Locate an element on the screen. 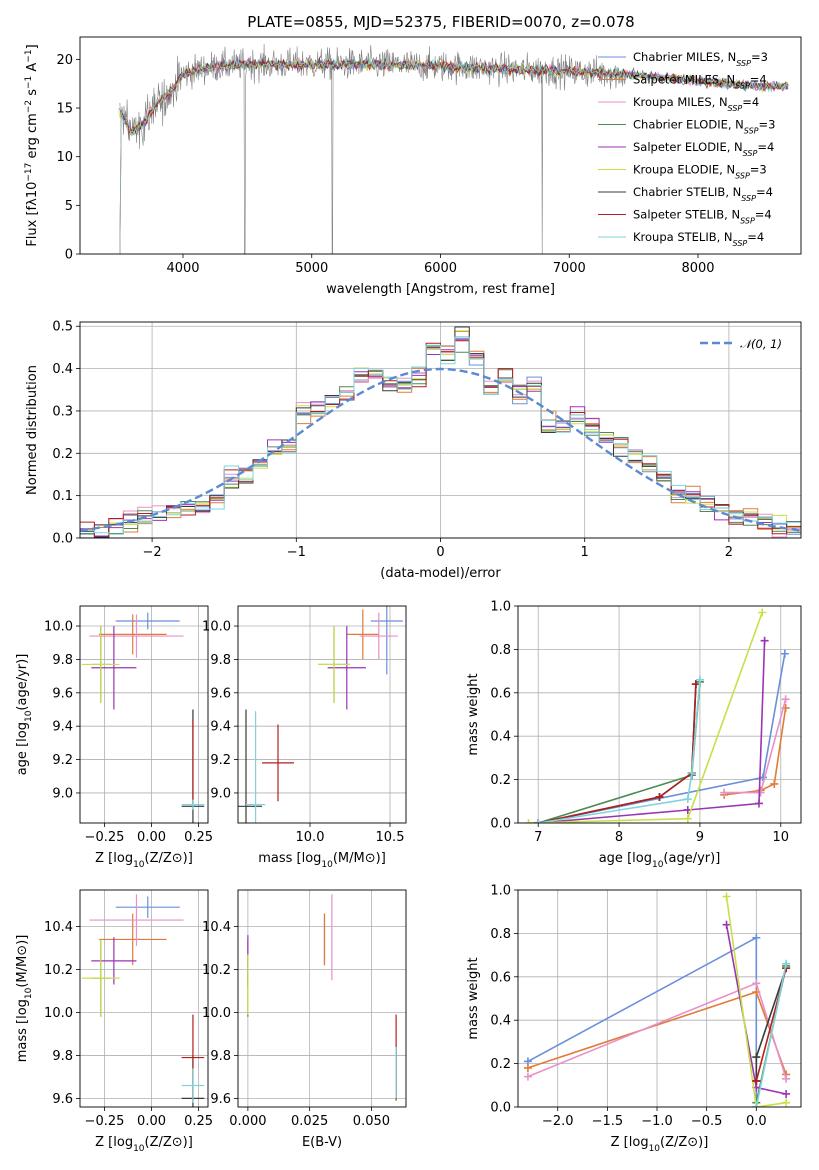  x-tick-label: 0.050 is located at coordinates (371, 1121).